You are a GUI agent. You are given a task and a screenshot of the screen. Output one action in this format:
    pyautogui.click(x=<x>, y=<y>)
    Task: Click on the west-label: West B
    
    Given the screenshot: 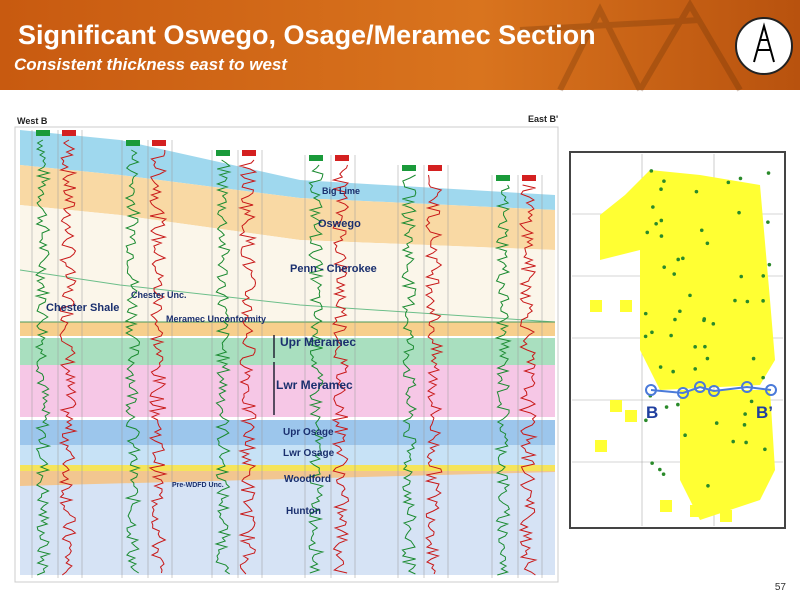 What is the action you would take?
    pyautogui.click(x=32, y=121)
    